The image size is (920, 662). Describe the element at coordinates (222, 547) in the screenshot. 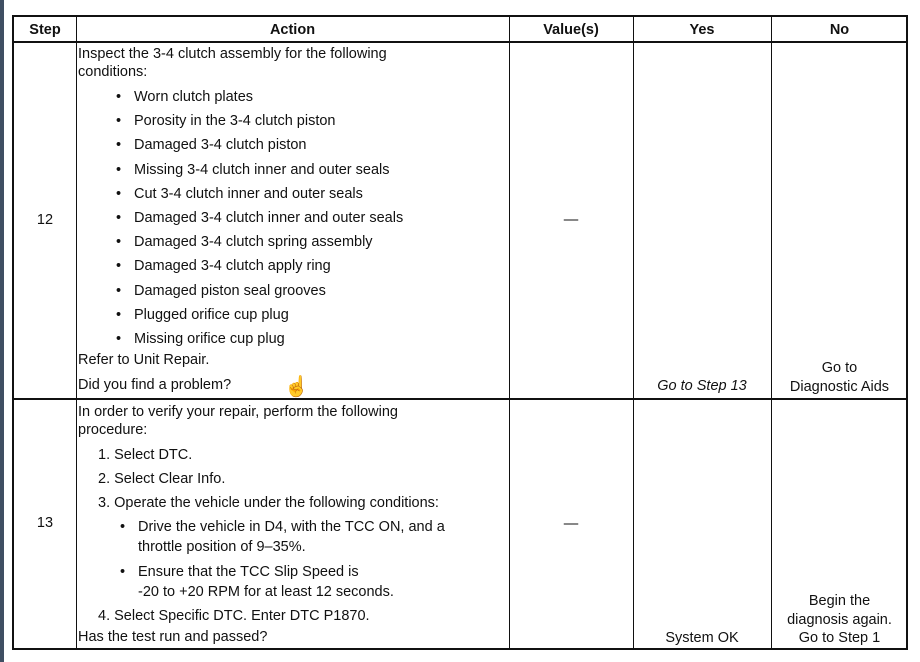

I see `sub-bullet: throttle position of 9–35%.` at that location.